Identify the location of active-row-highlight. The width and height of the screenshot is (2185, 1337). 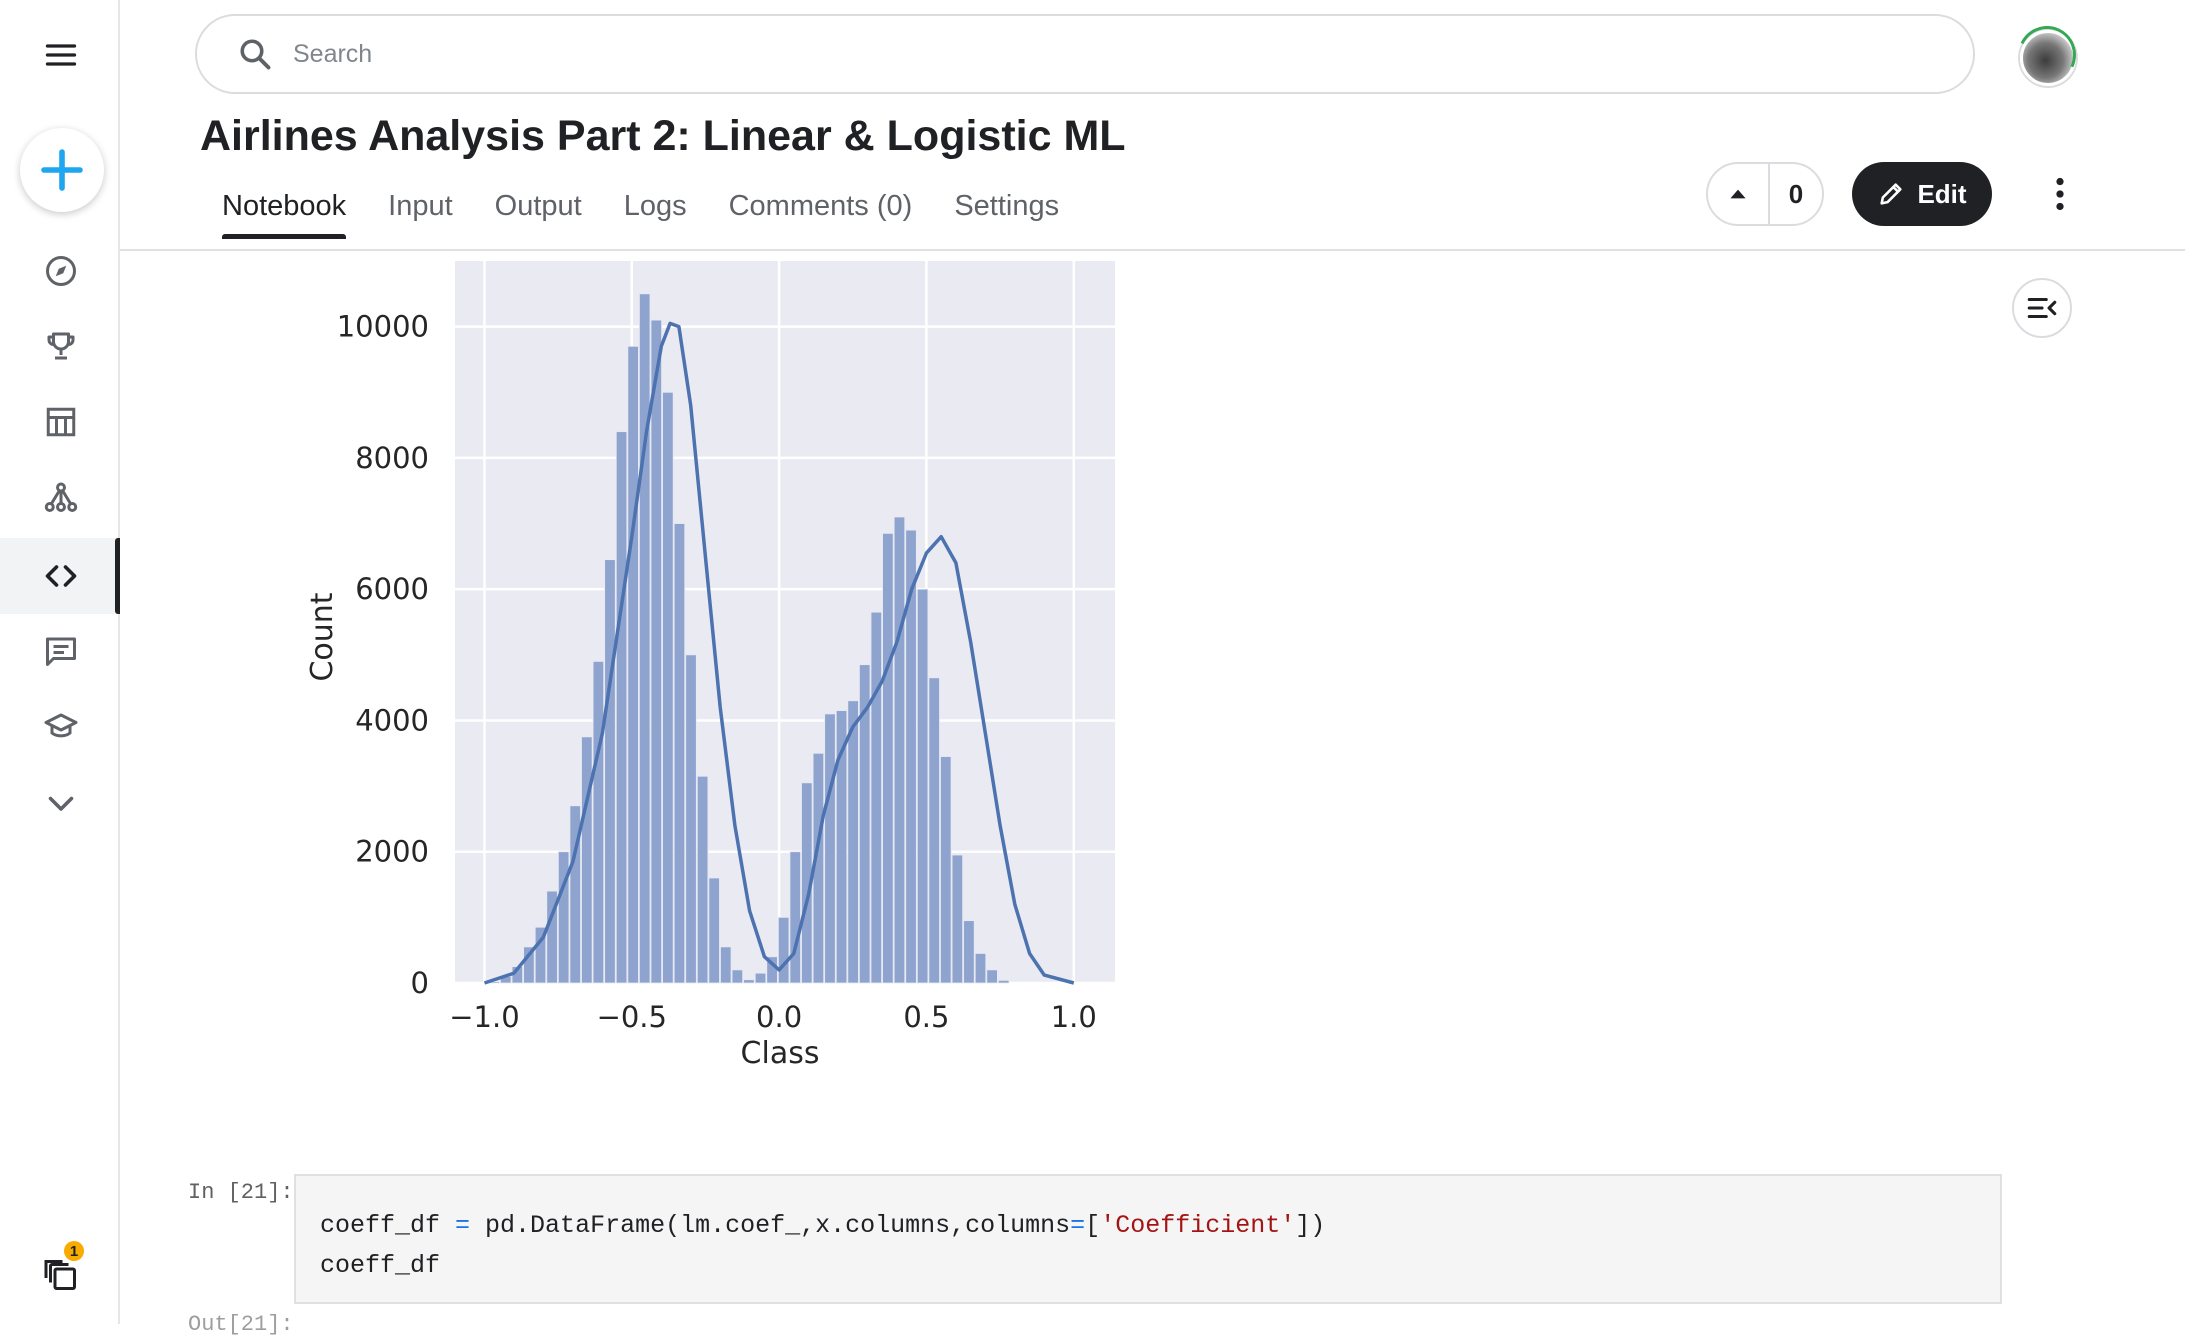
(59, 576).